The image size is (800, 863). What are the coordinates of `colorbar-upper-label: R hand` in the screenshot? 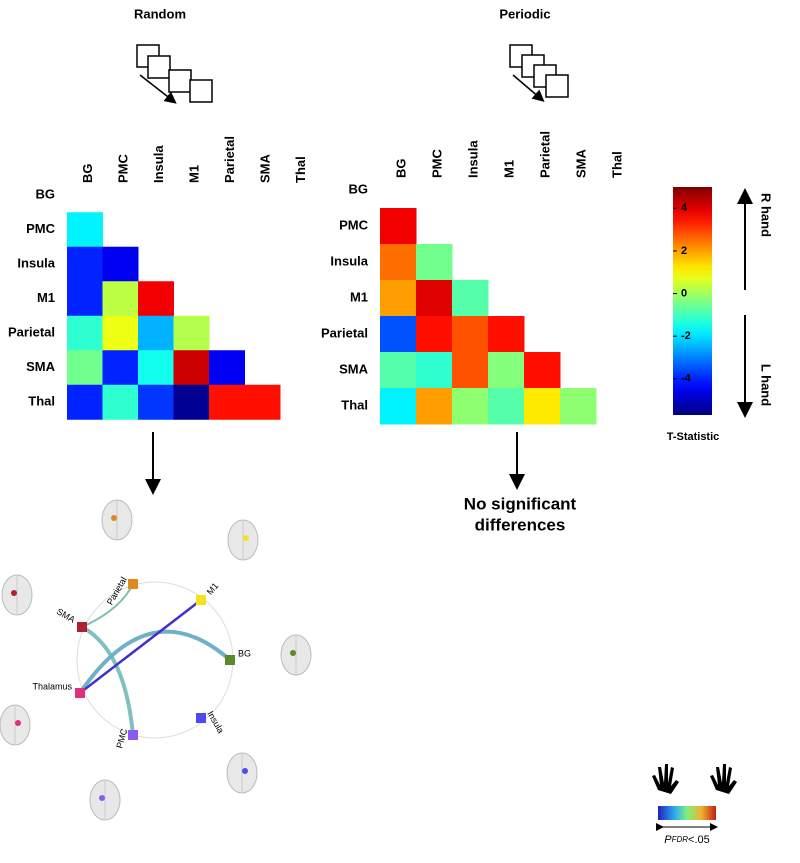 It's located at (766, 215).